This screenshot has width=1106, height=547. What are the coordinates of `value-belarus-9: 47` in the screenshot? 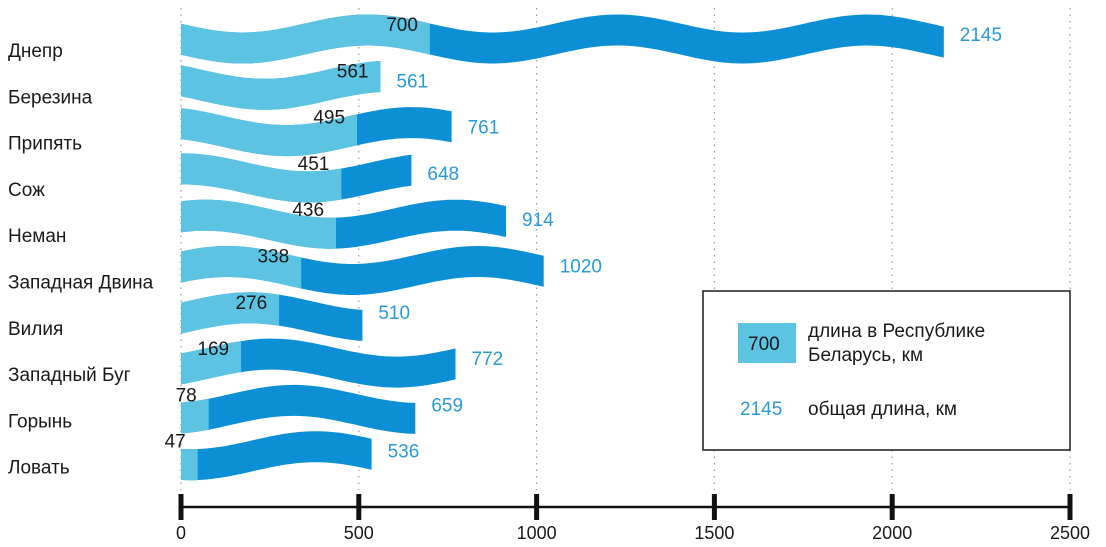 It's located at (175, 442).